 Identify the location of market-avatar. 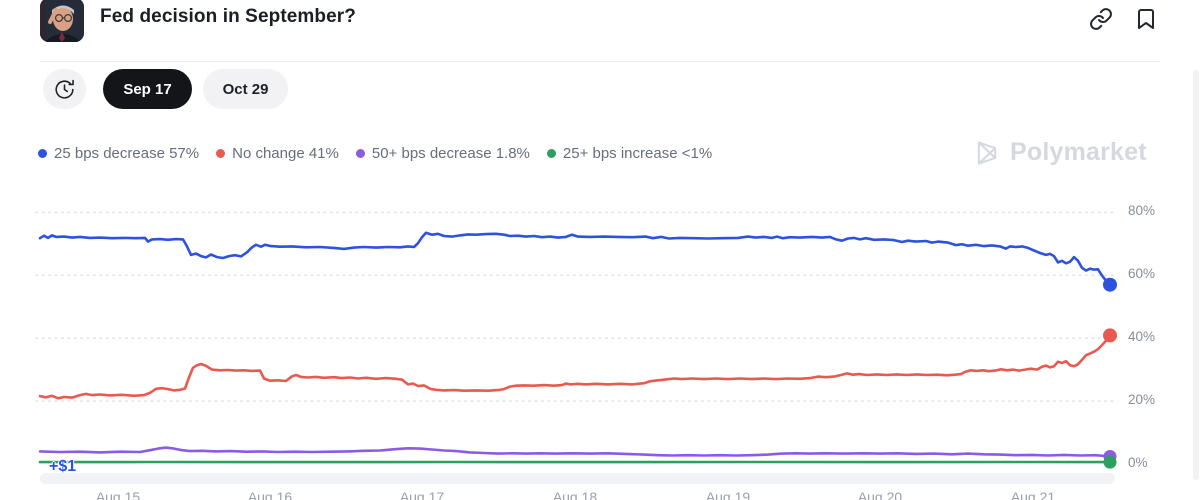
(62, 21).